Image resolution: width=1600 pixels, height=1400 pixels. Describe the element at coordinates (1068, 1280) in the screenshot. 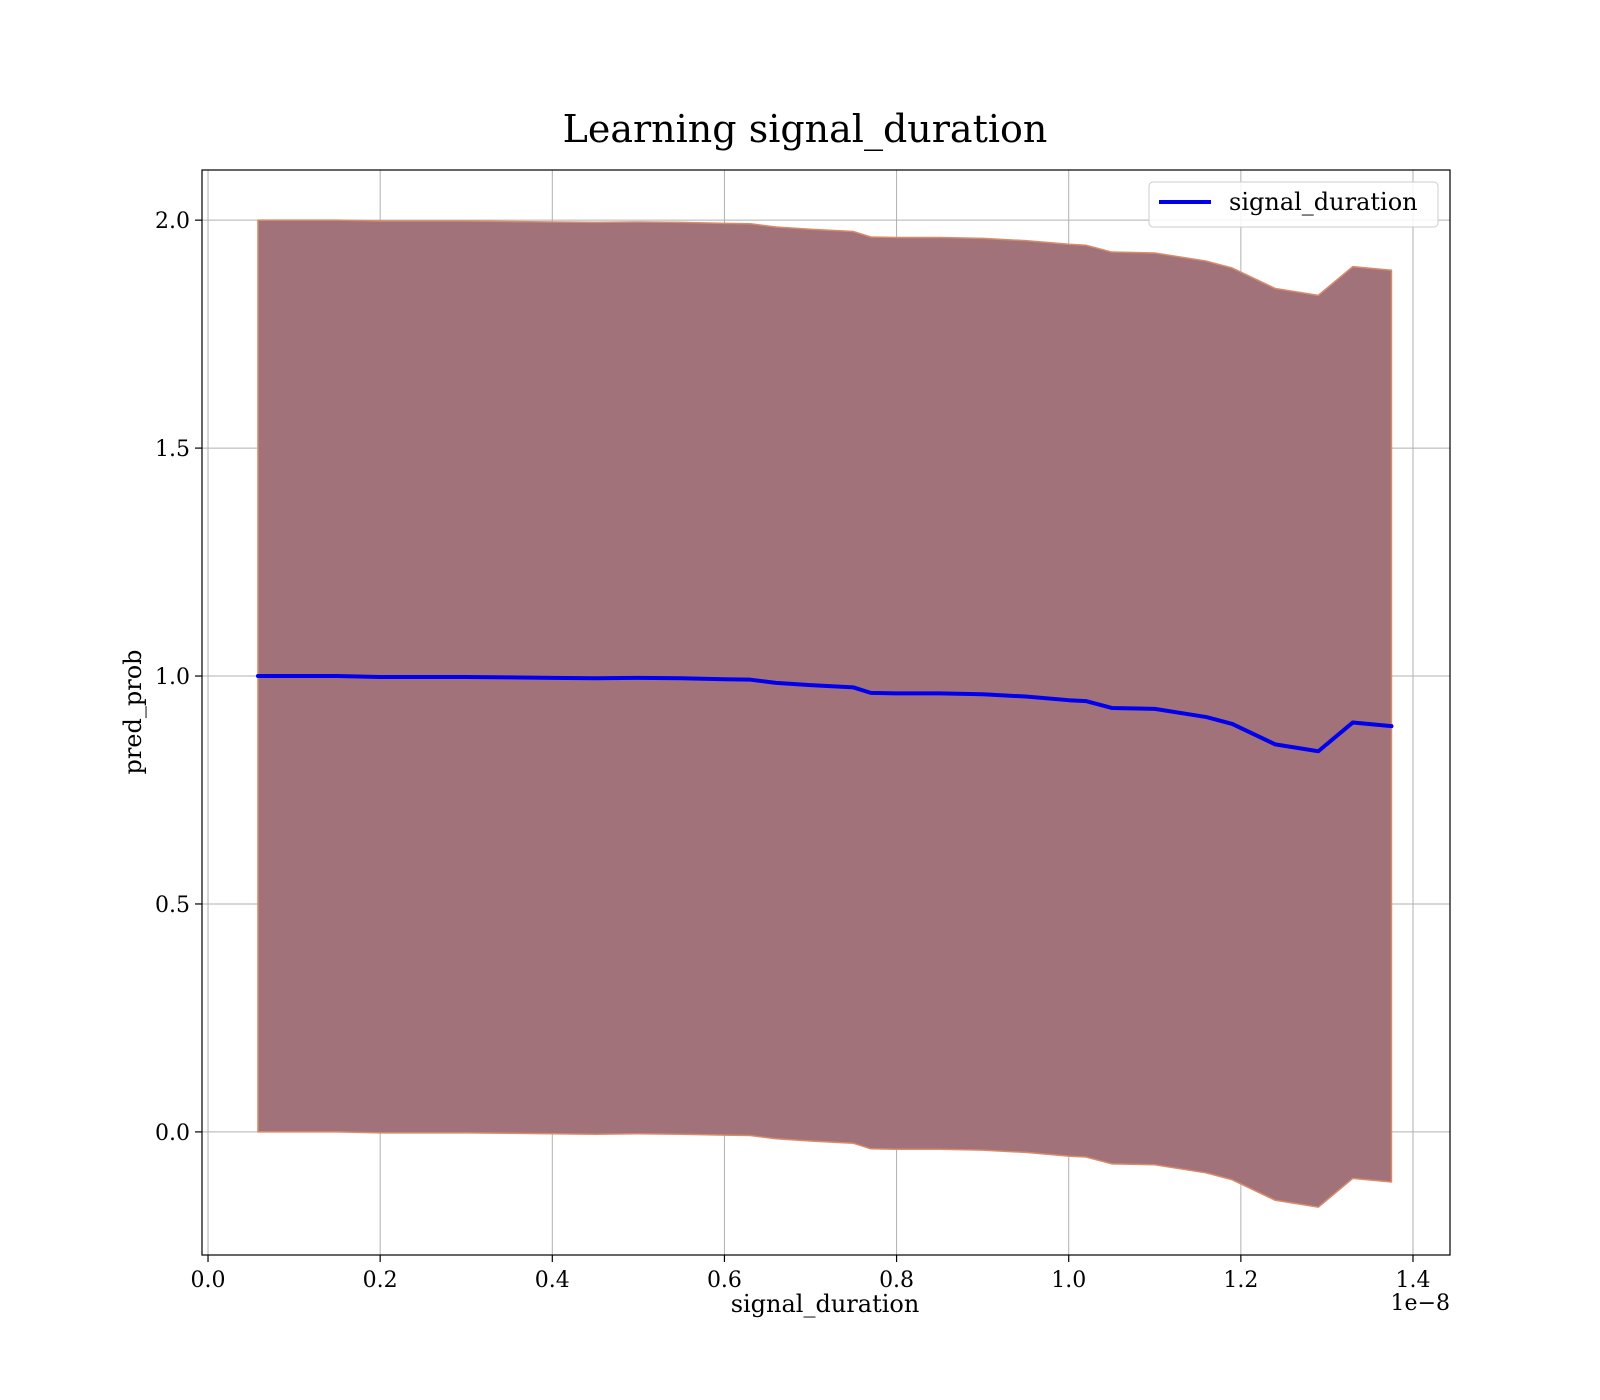

I see `x-tick-label: 1.0` at that location.